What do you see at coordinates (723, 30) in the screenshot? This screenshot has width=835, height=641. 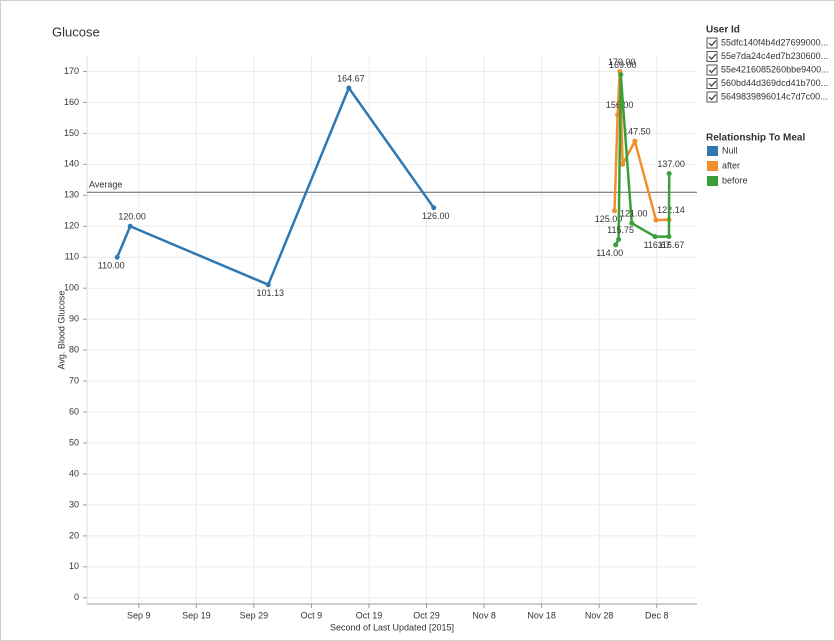 I see `filter-title: User Id` at bounding box center [723, 30].